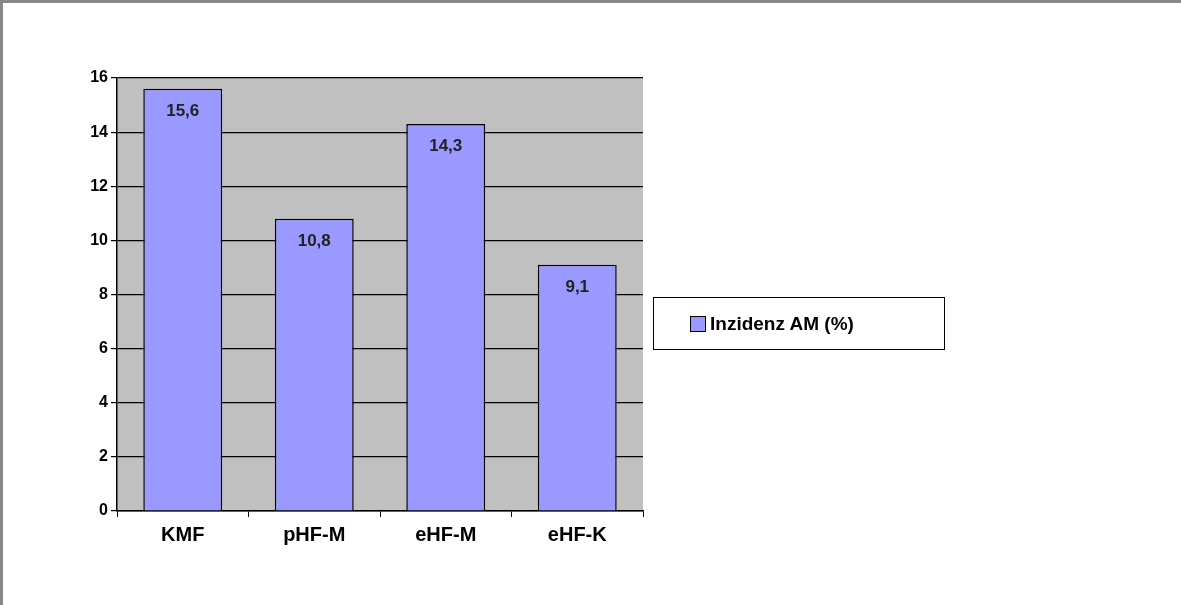 This screenshot has width=1181, height=605. Describe the element at coordinates (99, 185) in the screenshot. I see `y-tick-label: 12` at that location.